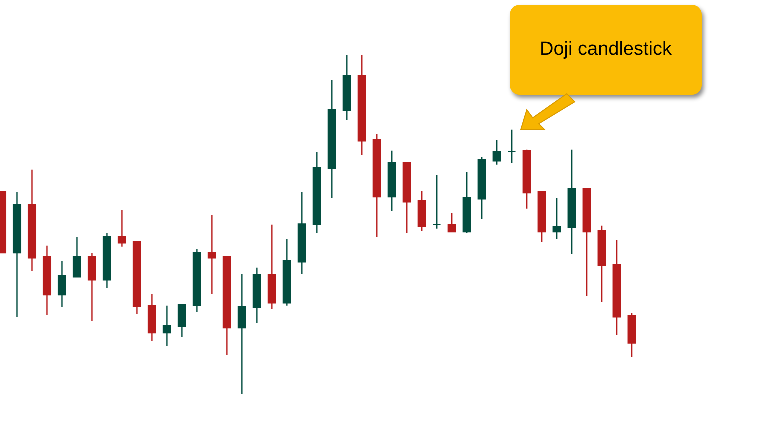 The width and height of the screenshot is (776, 427). I want to click on annotation: Doji candlestick, so click(606, 50).